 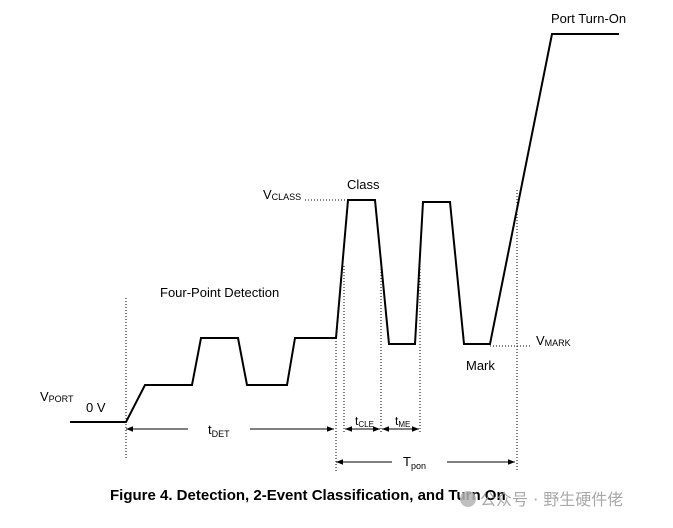 What do you see at coordinates (96, 407) in the screenshot?
I see `zero-volt-label: 0 V` at bounding box center [96, 407].